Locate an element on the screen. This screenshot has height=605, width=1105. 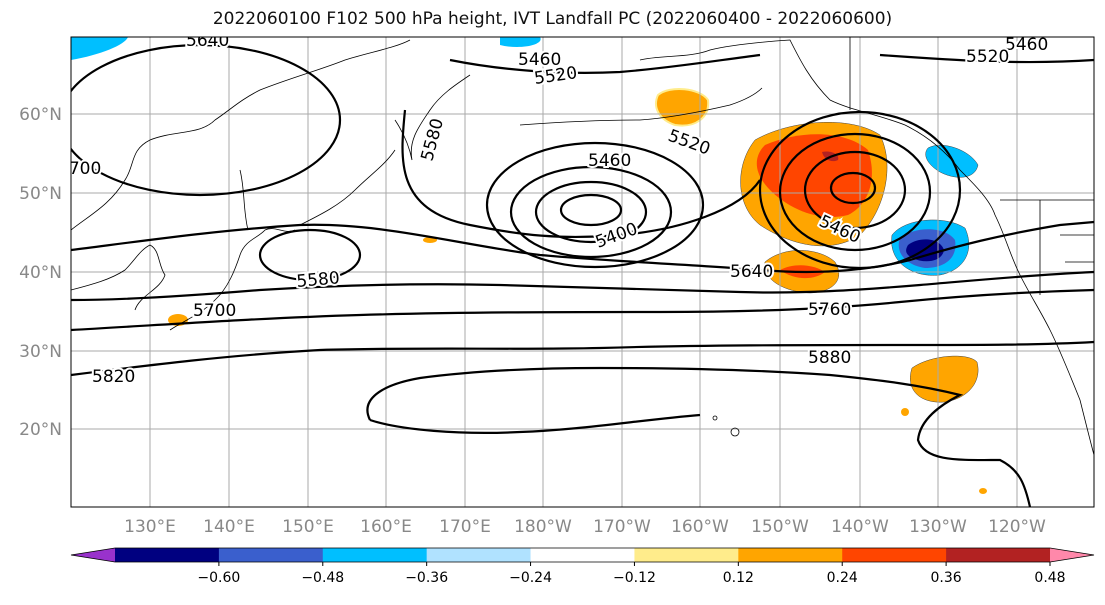
lon-label: 170°W is located at coordinates (622, 527).